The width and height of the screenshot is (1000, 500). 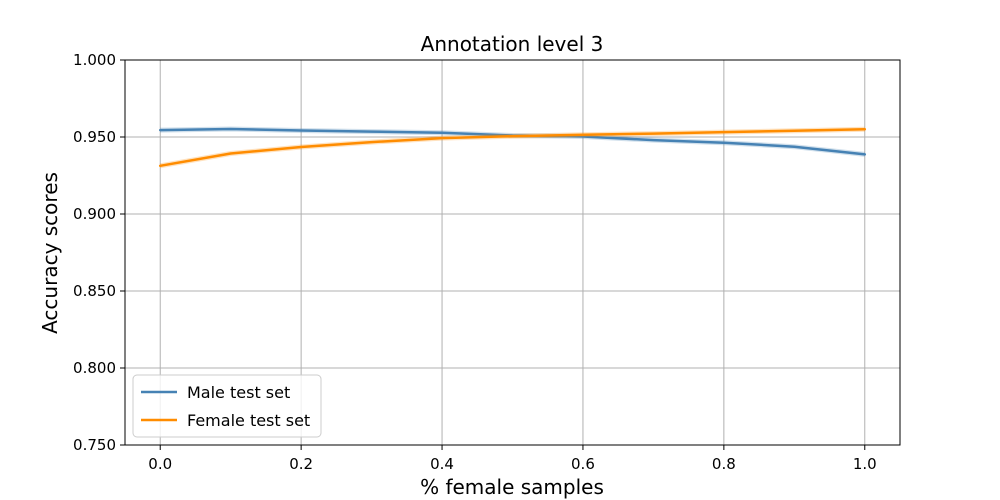 I want to click on x-tick-label: 0.6, so click(x=583, y=464).